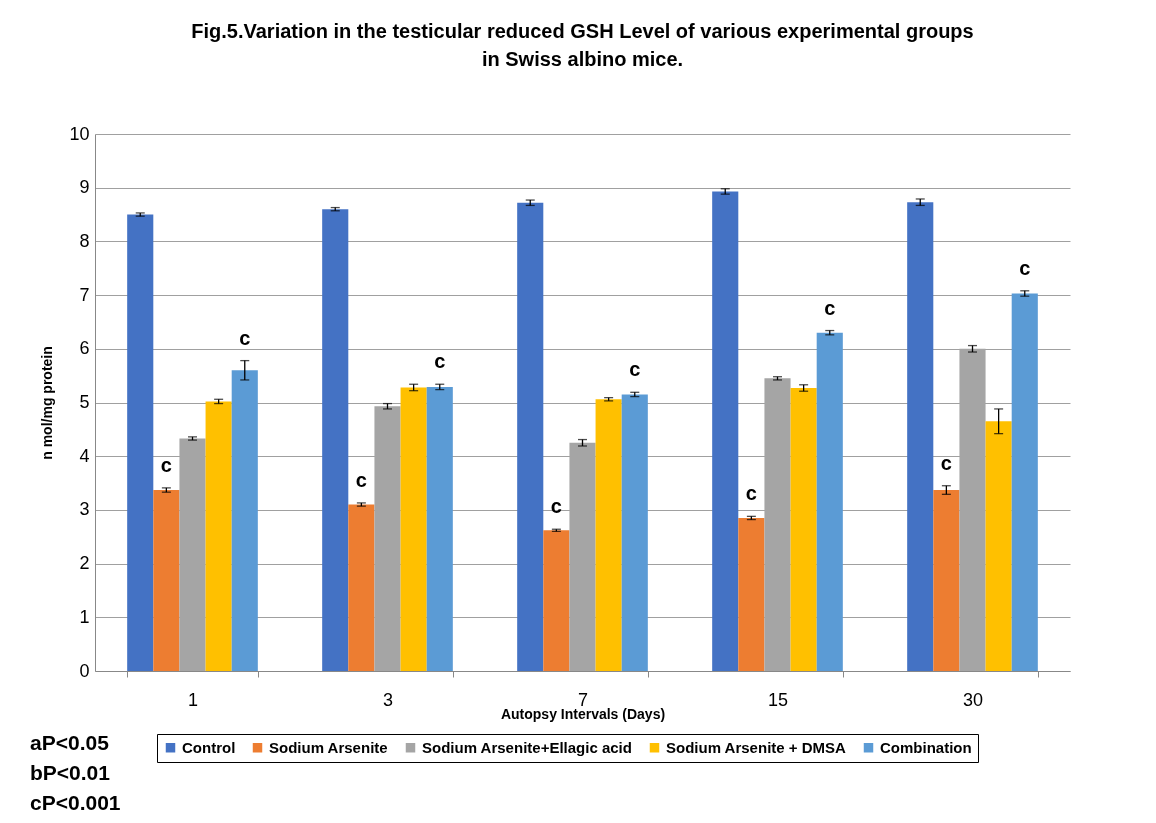 The width and height of the screenshot is (1156, 823). What do you see at coordinates (84, 563) in the screenshot?
I see `y-tick-label: 2` at bounding box center [84, 563].